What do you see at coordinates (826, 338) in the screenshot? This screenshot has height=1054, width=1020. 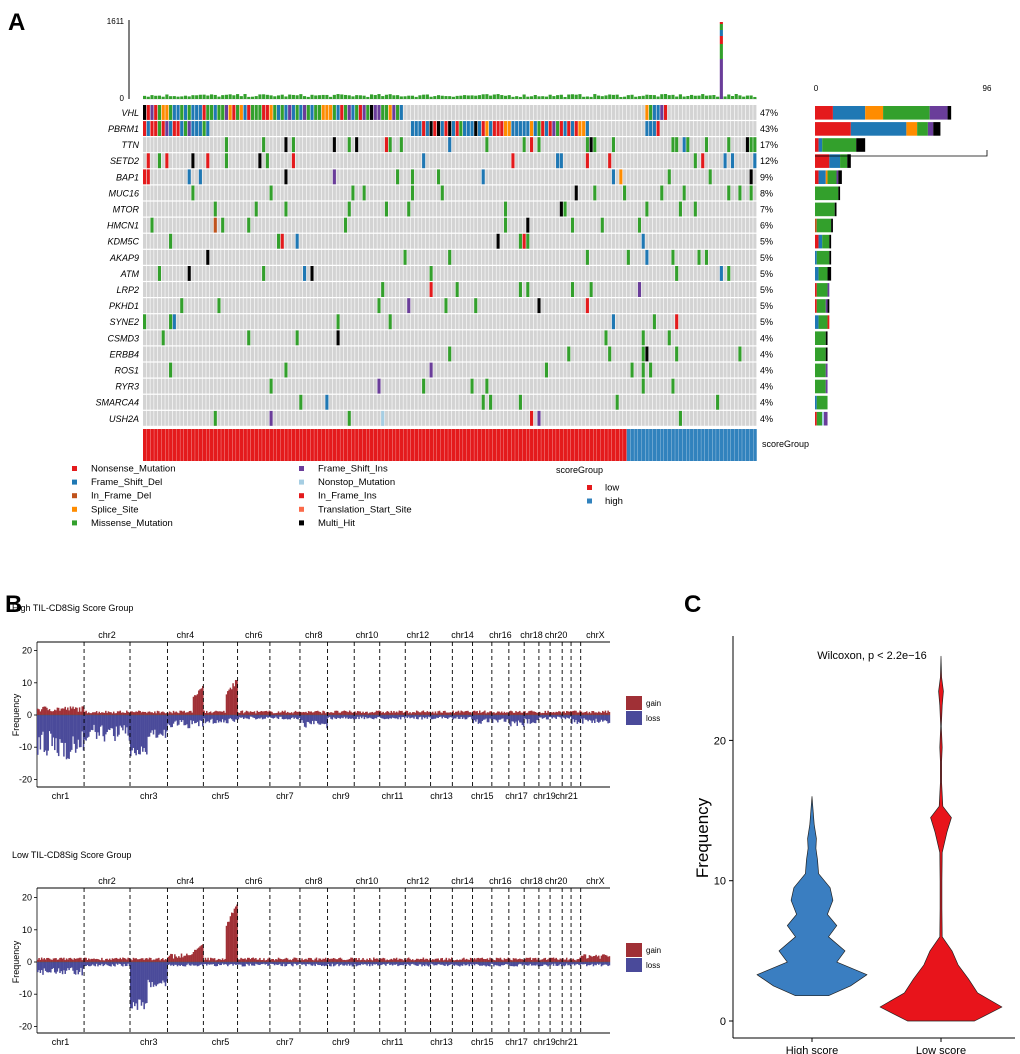 I see `side-bar-segment` at bounding box center [826, 338].